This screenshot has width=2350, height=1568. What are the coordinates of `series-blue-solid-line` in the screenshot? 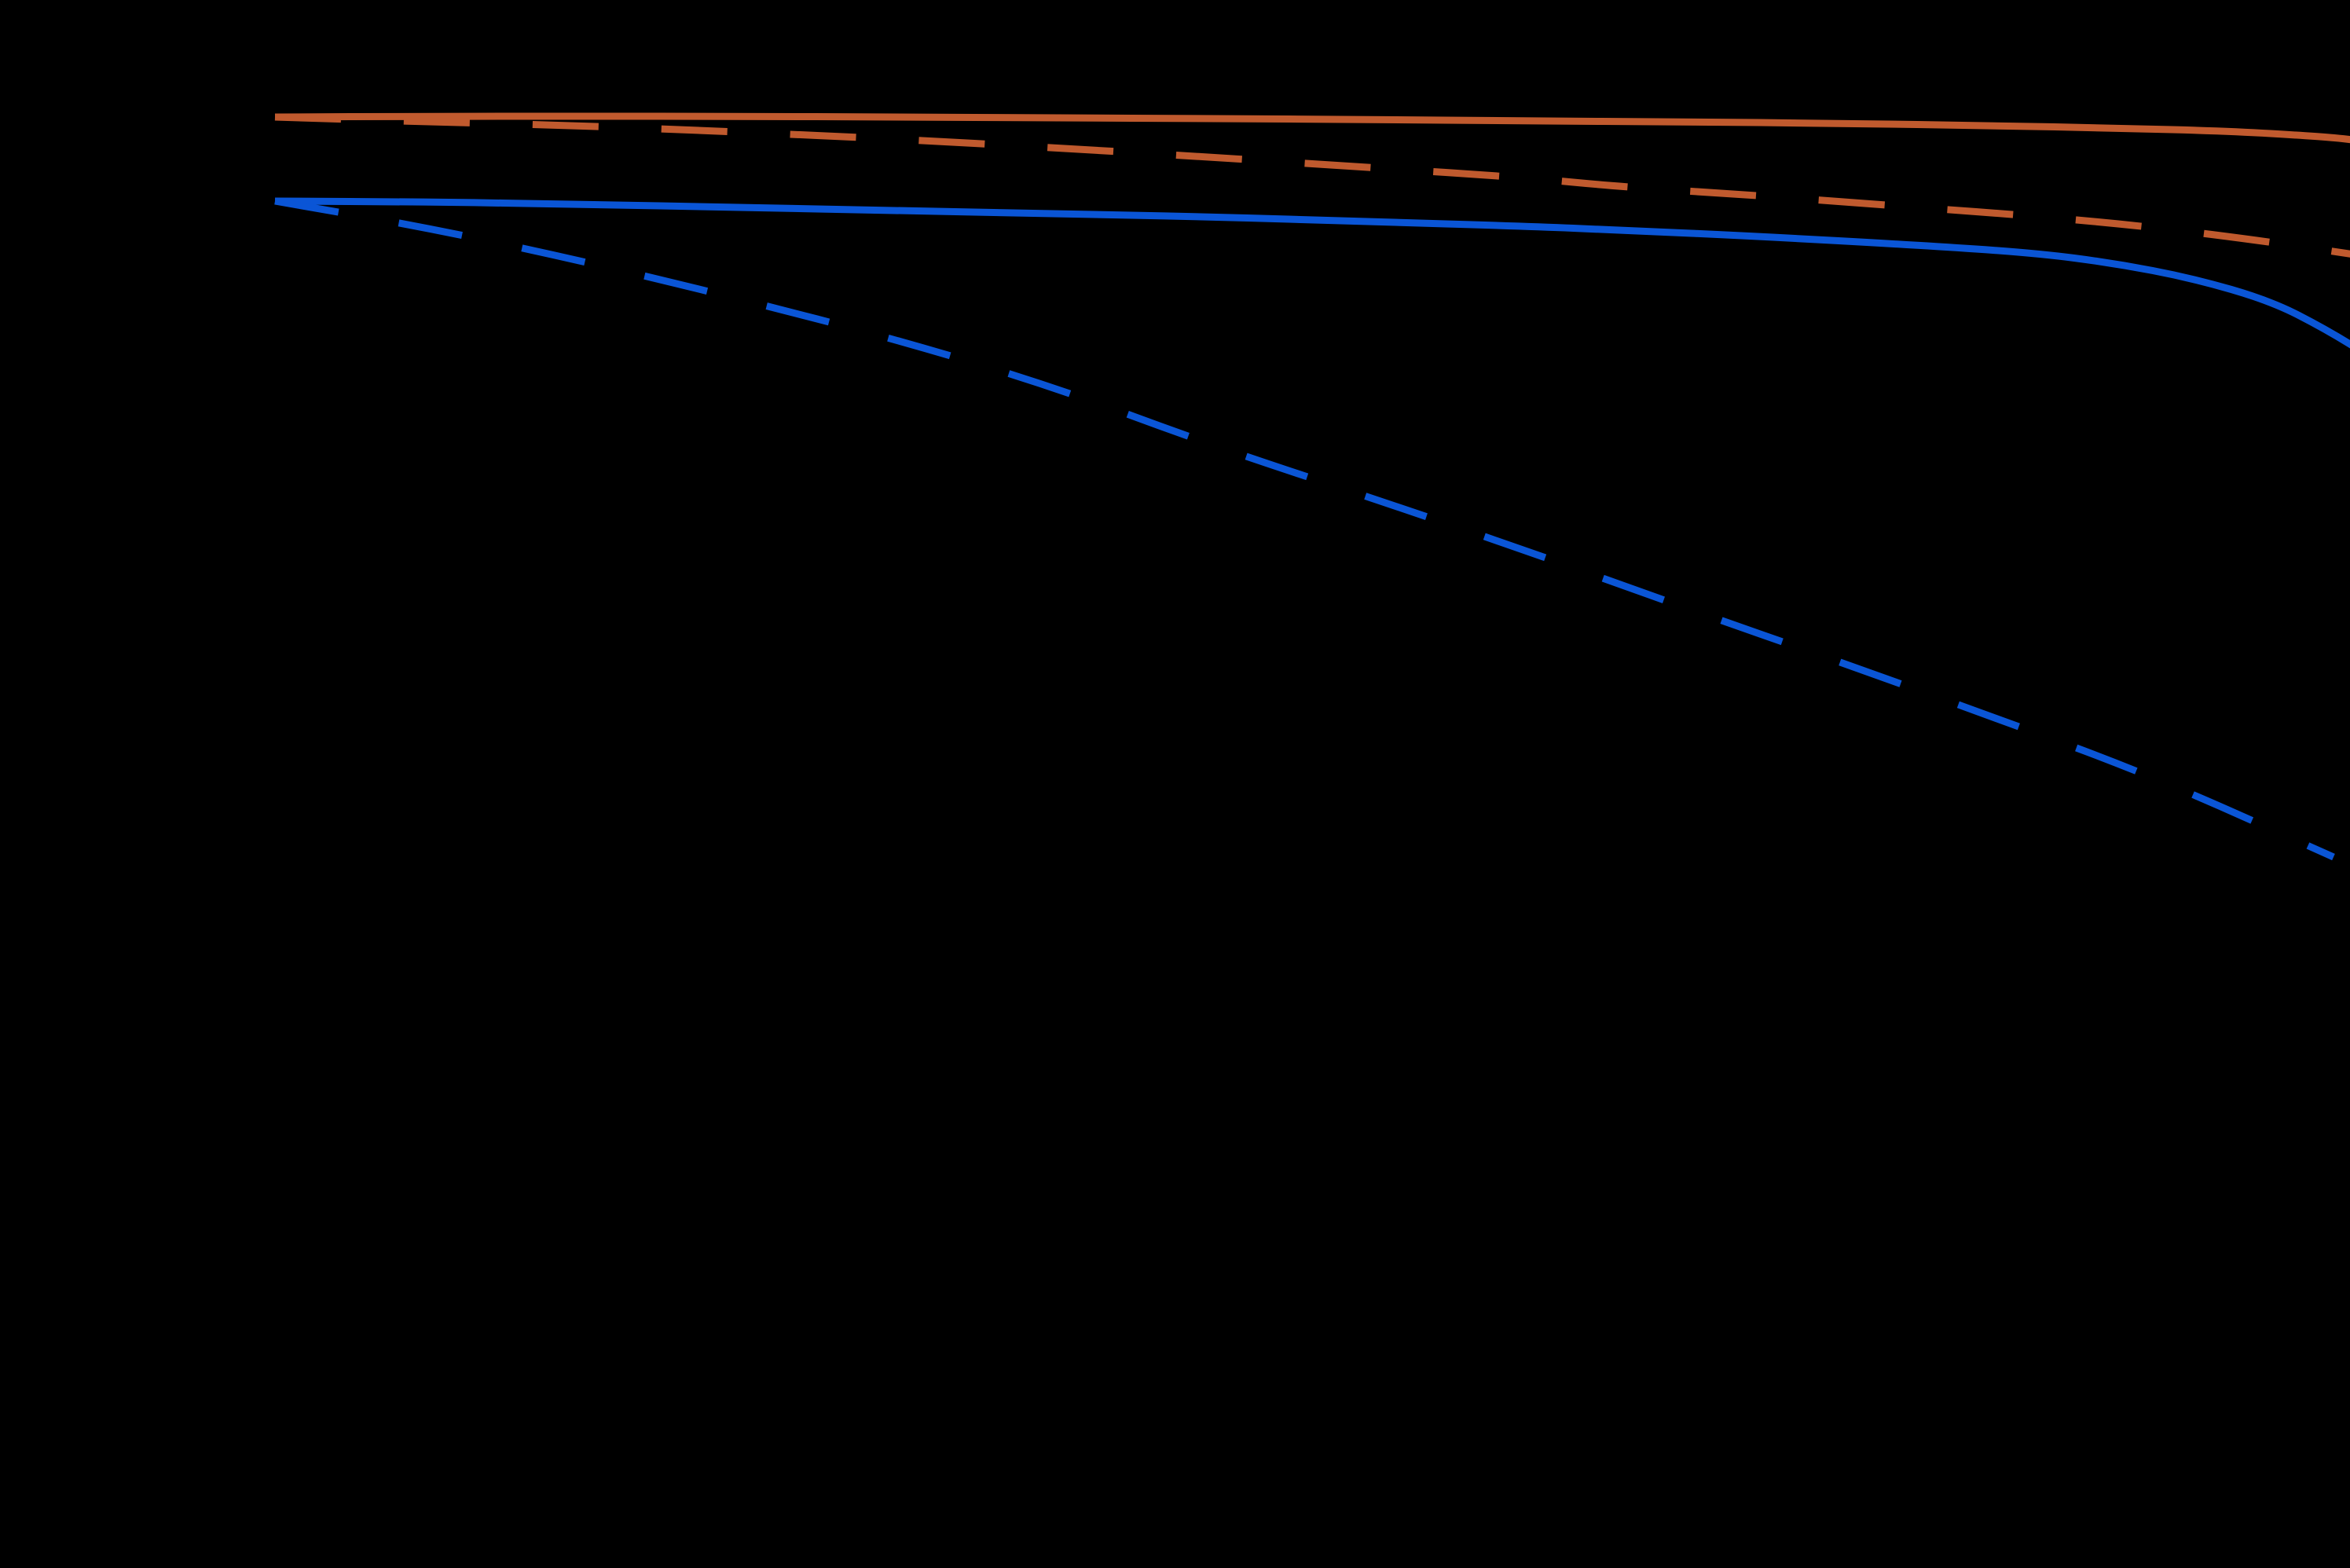 It's located at (1312, 273).